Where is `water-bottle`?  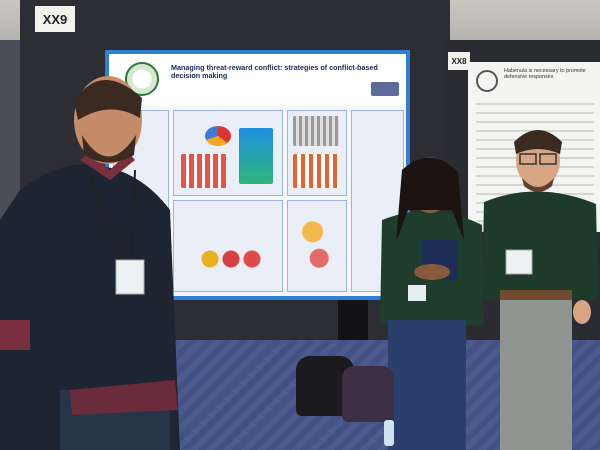 water-bottle is located at coordinates (389, 433).